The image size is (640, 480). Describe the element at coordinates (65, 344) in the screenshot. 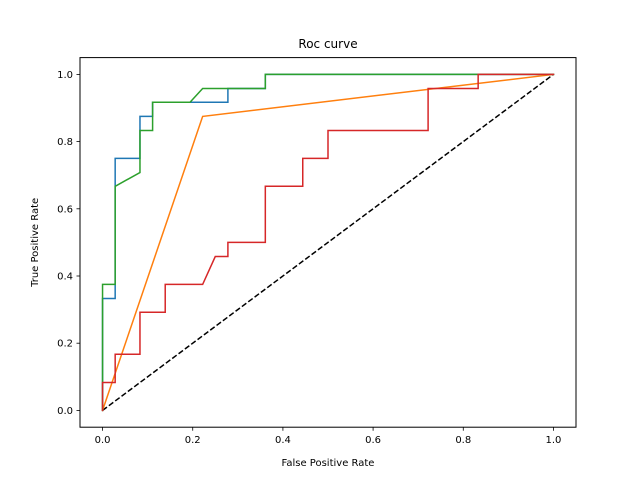

I see `y-tick-label: 0.2` at that location.